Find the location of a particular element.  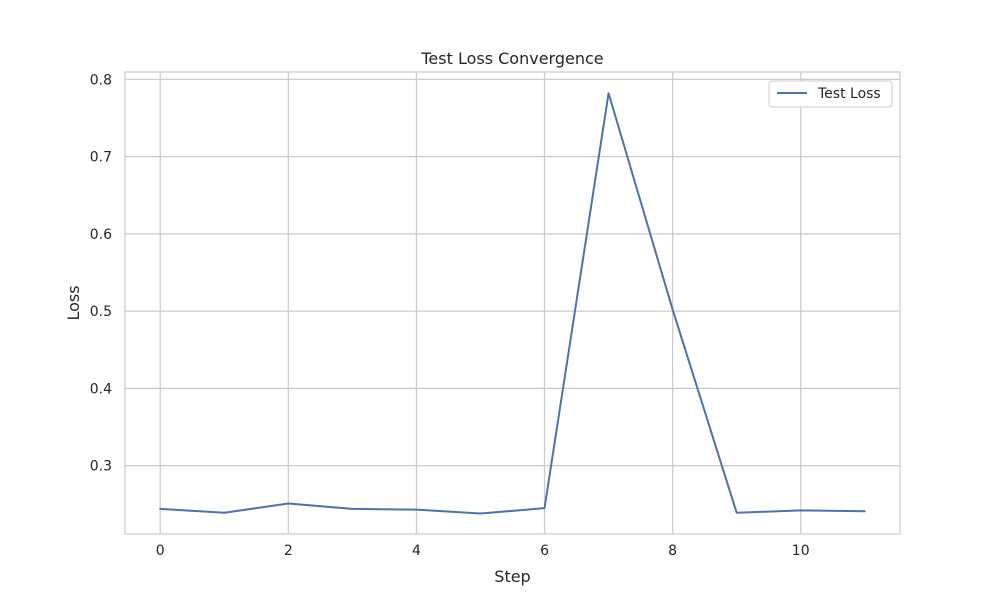

y-tick-label: 0.5 is located at coordinates (101, 312).